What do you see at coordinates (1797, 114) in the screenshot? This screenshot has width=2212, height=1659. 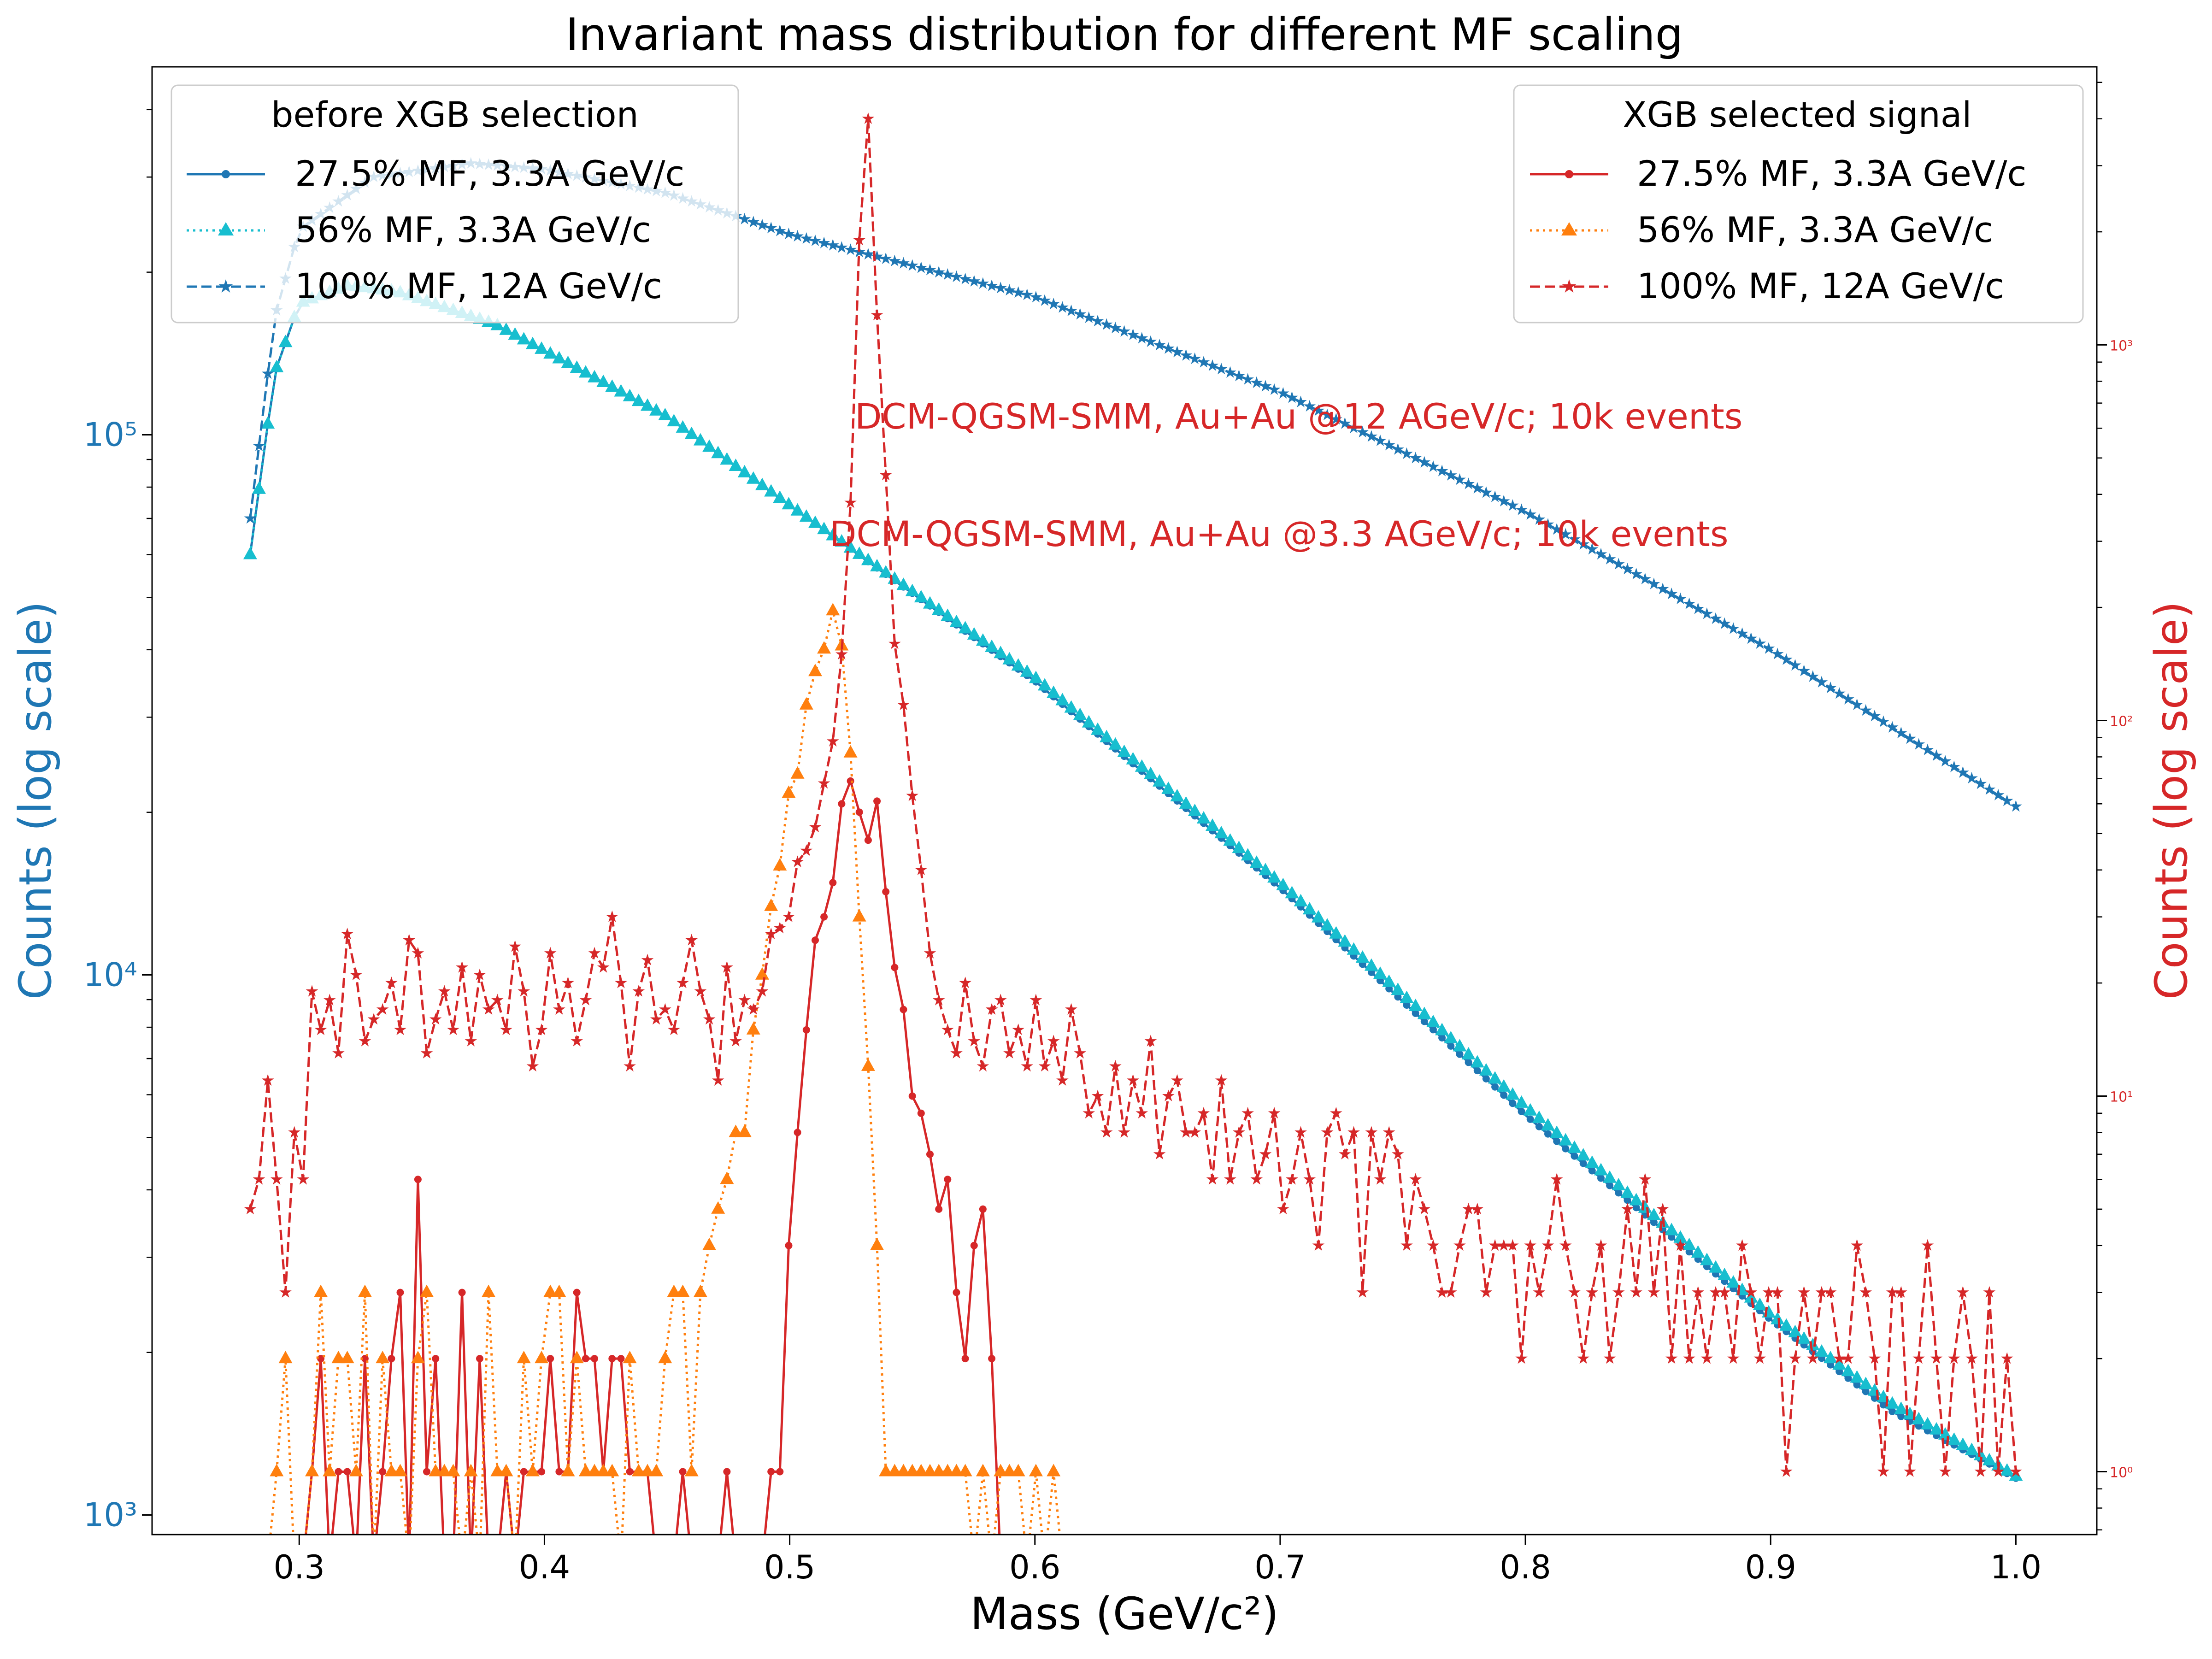 I see `legend-title: XGB selected signal` at bounding box center [1797, 114].